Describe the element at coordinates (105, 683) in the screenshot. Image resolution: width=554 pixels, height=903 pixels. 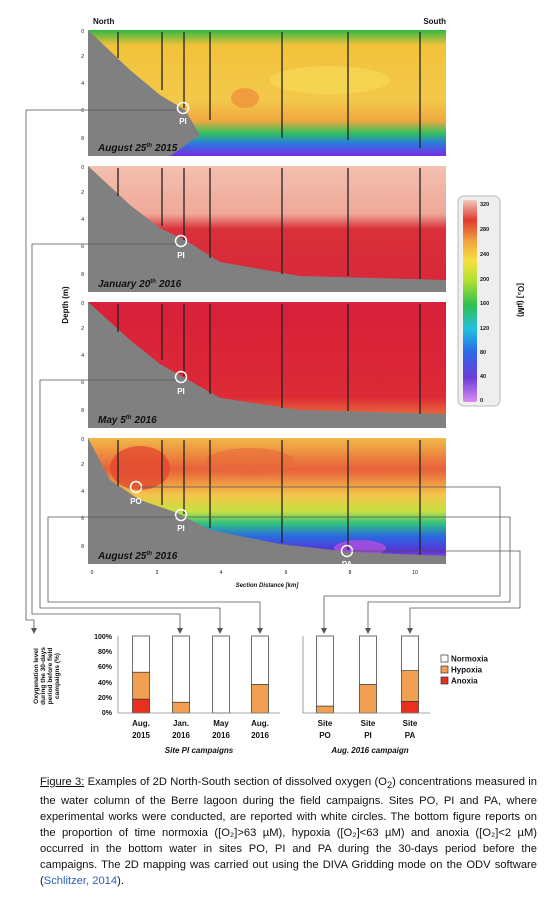
I see `bar-y-tick: 40%` at that location.